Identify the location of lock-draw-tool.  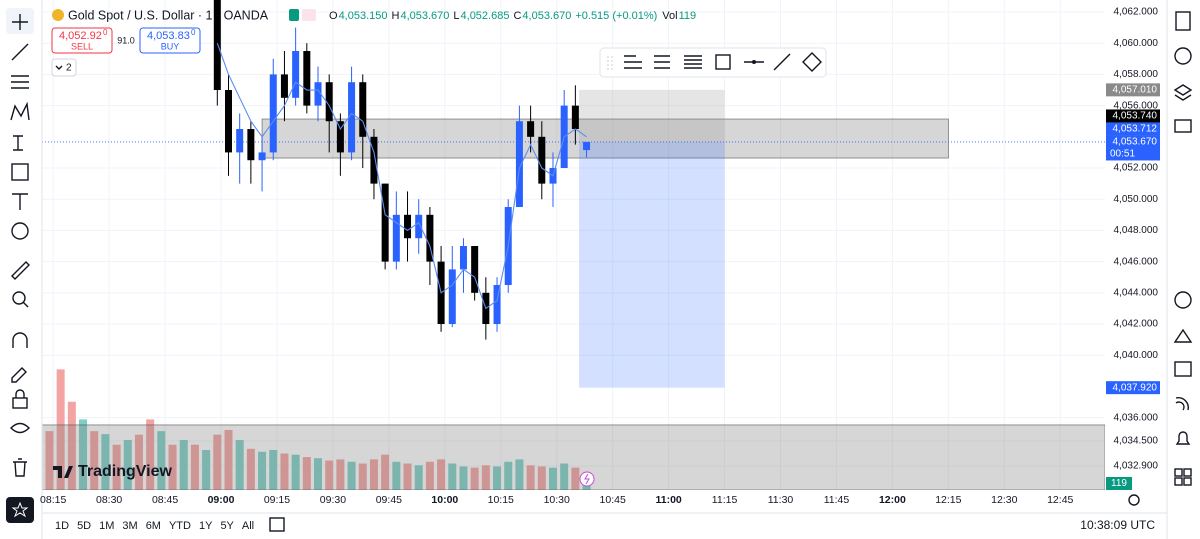
(19, 375).